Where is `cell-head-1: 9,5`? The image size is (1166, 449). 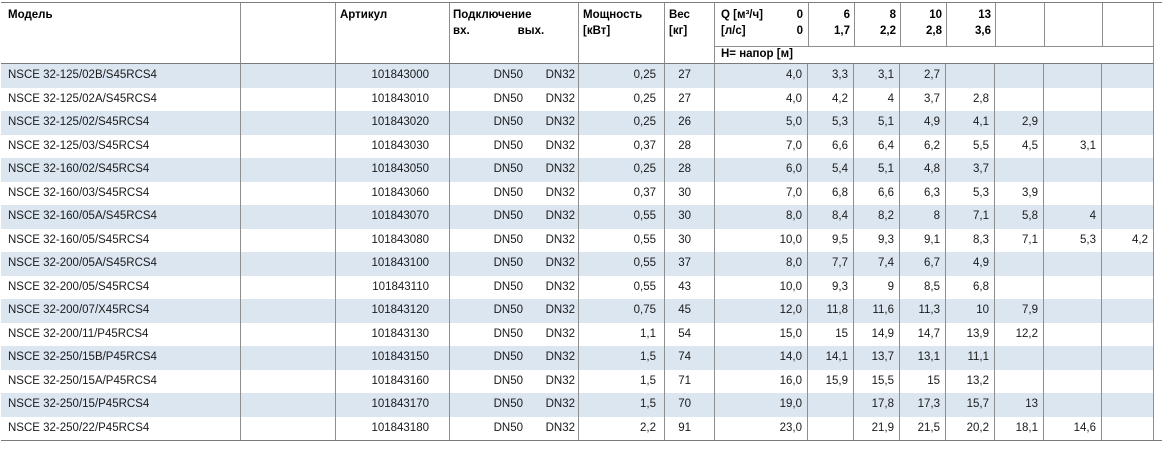 cell-head-1: 9,5 is located at coordinates (830, 240).